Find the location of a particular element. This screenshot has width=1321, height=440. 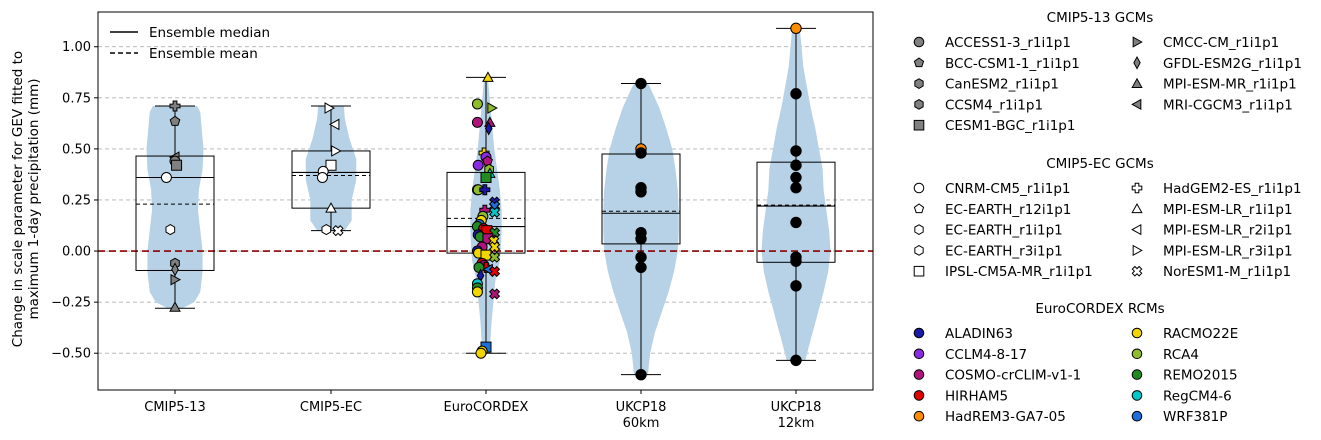

legend-item-label: HadGEM2-ES_r1i1p1 is located at coordinates (1232, 189).